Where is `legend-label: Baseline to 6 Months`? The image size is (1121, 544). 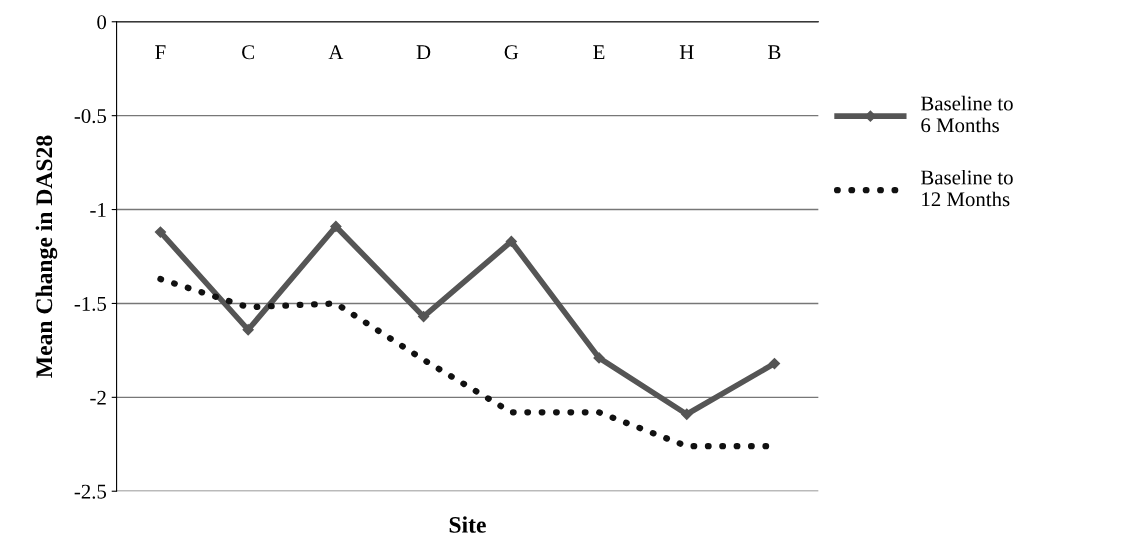 legend-label: Baseline to 6 Months is located at coordinates (967, 114).